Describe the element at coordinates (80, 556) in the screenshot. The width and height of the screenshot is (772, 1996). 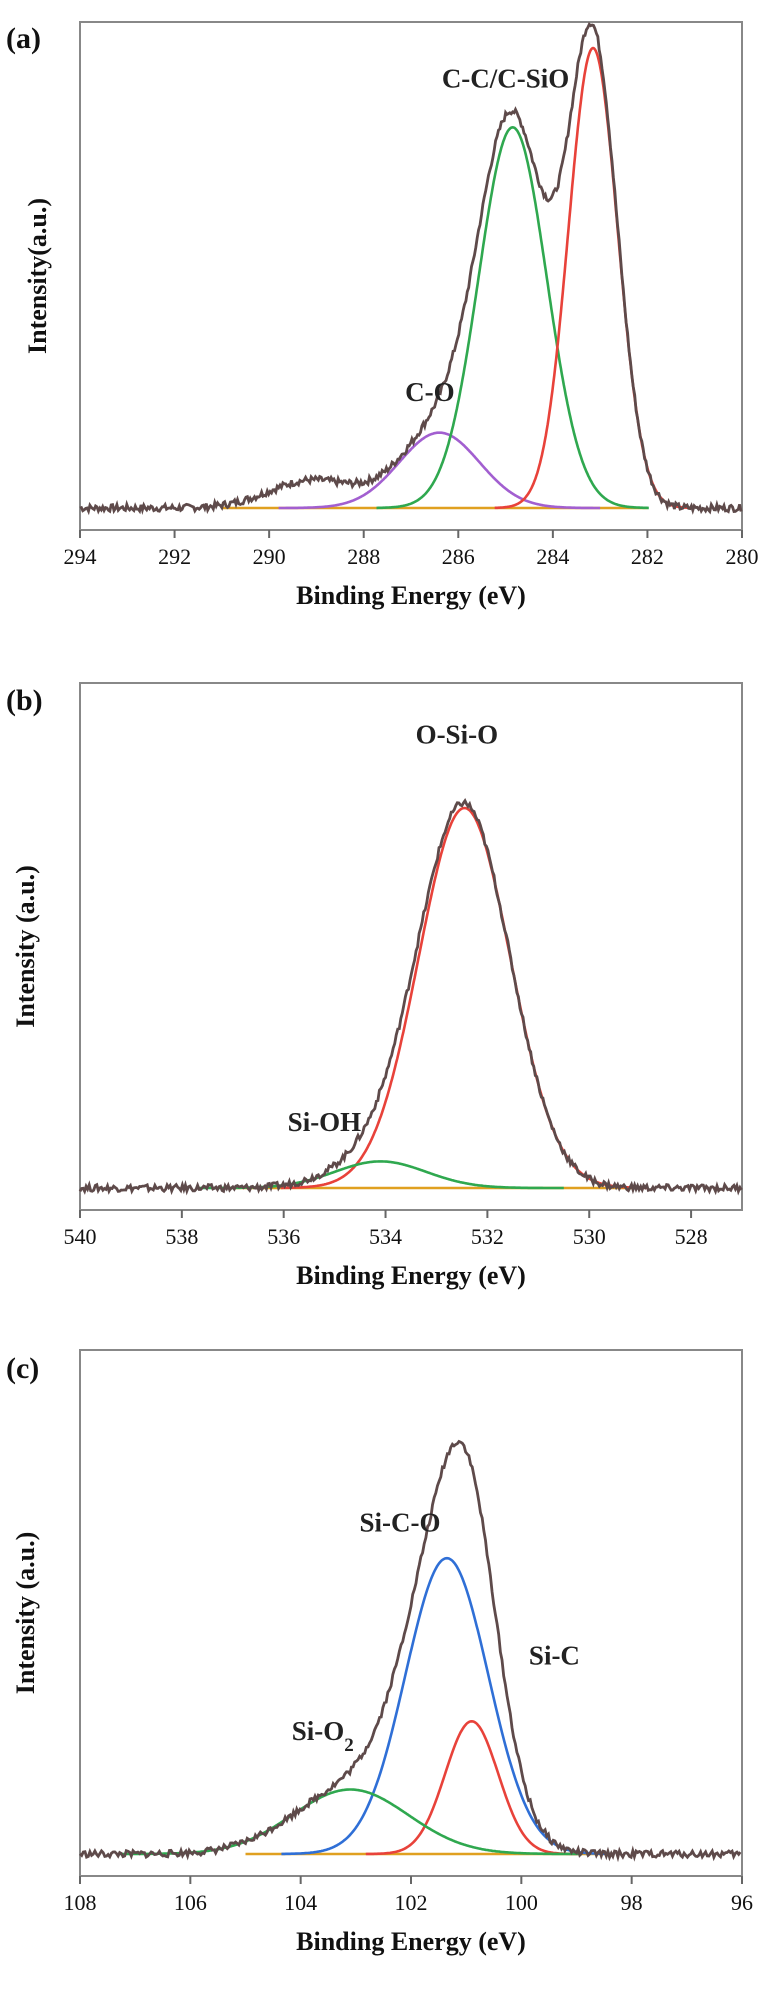
I see `x-tick-label: 294` at that location.